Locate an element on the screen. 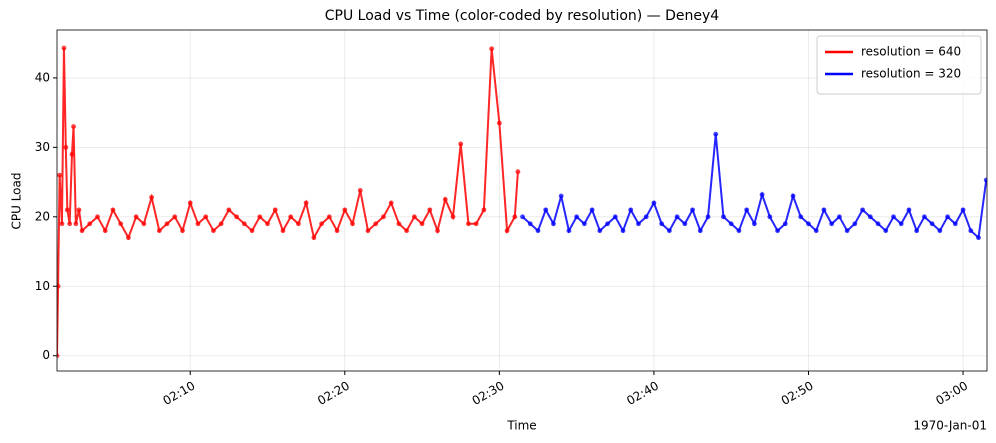 This screenshot has height=443, width=996. x-tick-label: 02:10 is located at coordinates (179, 393).